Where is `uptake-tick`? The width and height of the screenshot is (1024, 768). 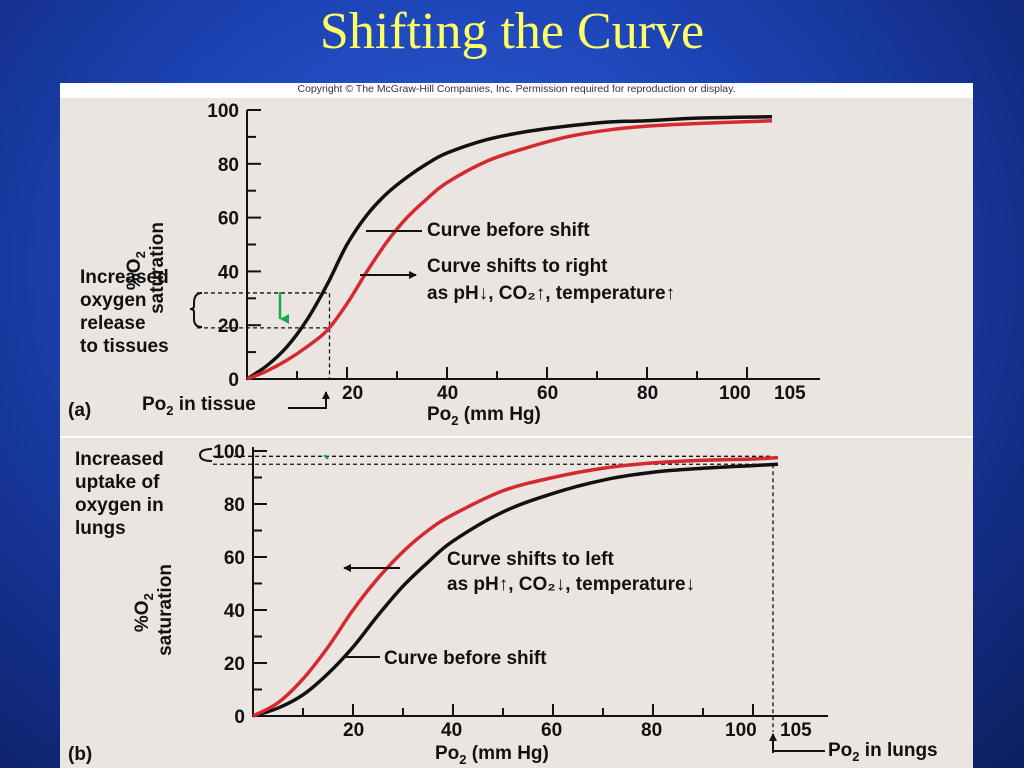
uptake-tick is located at coordinates (326, 457).